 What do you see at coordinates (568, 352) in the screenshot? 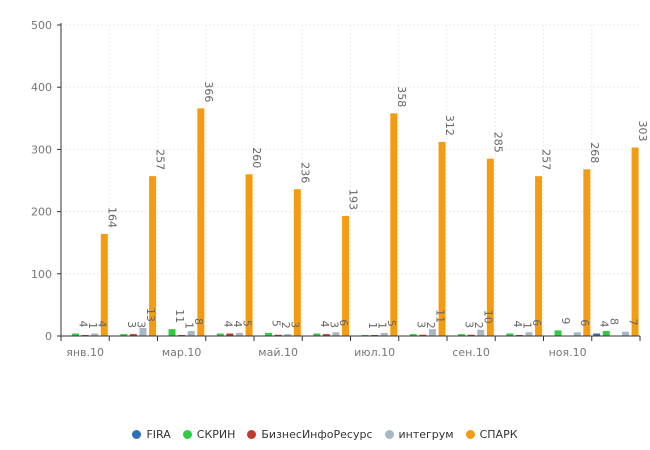
I see `x-tick-label: ноя.10` at bounding box center [568, 352].